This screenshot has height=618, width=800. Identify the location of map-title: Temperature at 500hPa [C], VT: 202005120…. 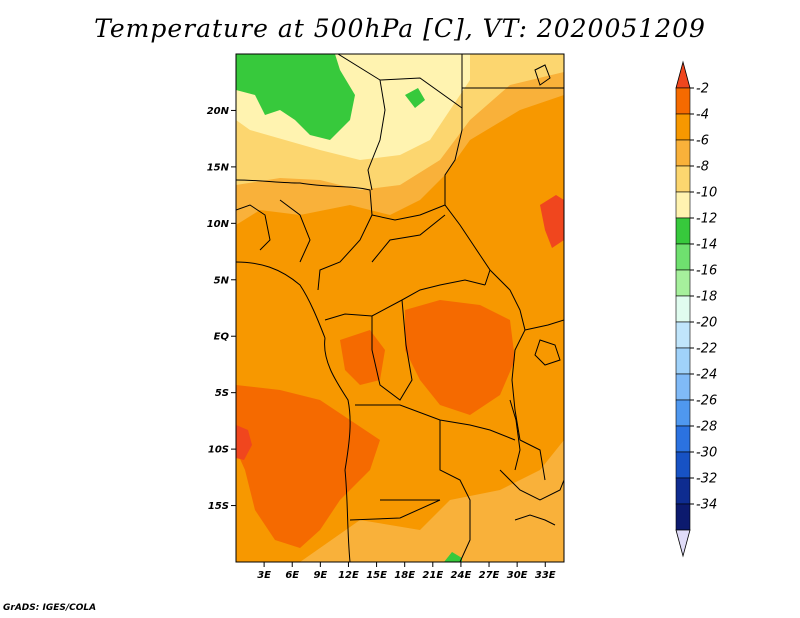
(400, 28).